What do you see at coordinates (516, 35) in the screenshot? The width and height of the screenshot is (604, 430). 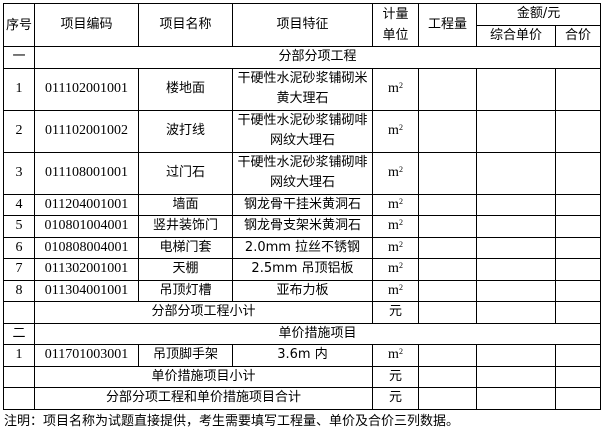 I see `header-unit-price: 综合单价` at bounding box center [516, 35].